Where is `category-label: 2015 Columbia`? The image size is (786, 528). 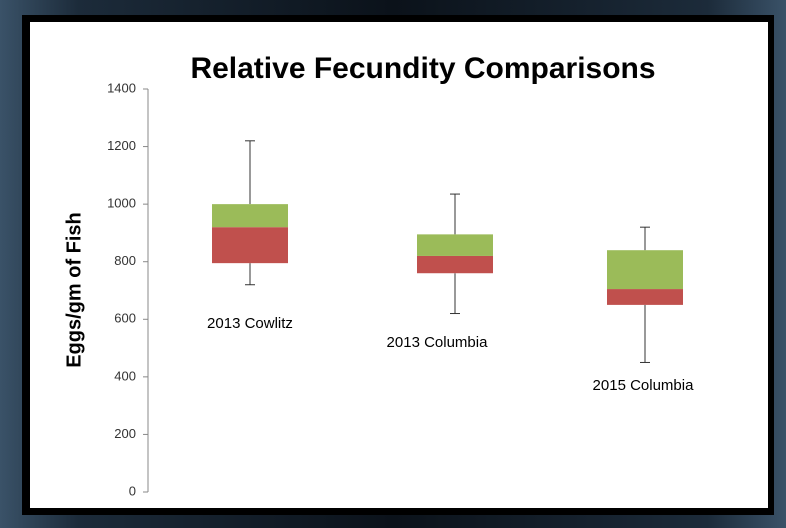
category-label: 2015 Columbia is located at coordinates (644, 385).